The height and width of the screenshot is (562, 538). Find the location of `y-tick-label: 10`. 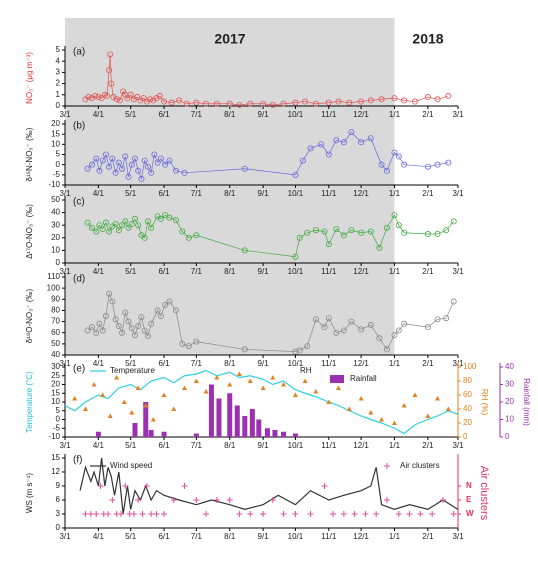

y-tick-label: 10 is located at coordinates (55, 250).